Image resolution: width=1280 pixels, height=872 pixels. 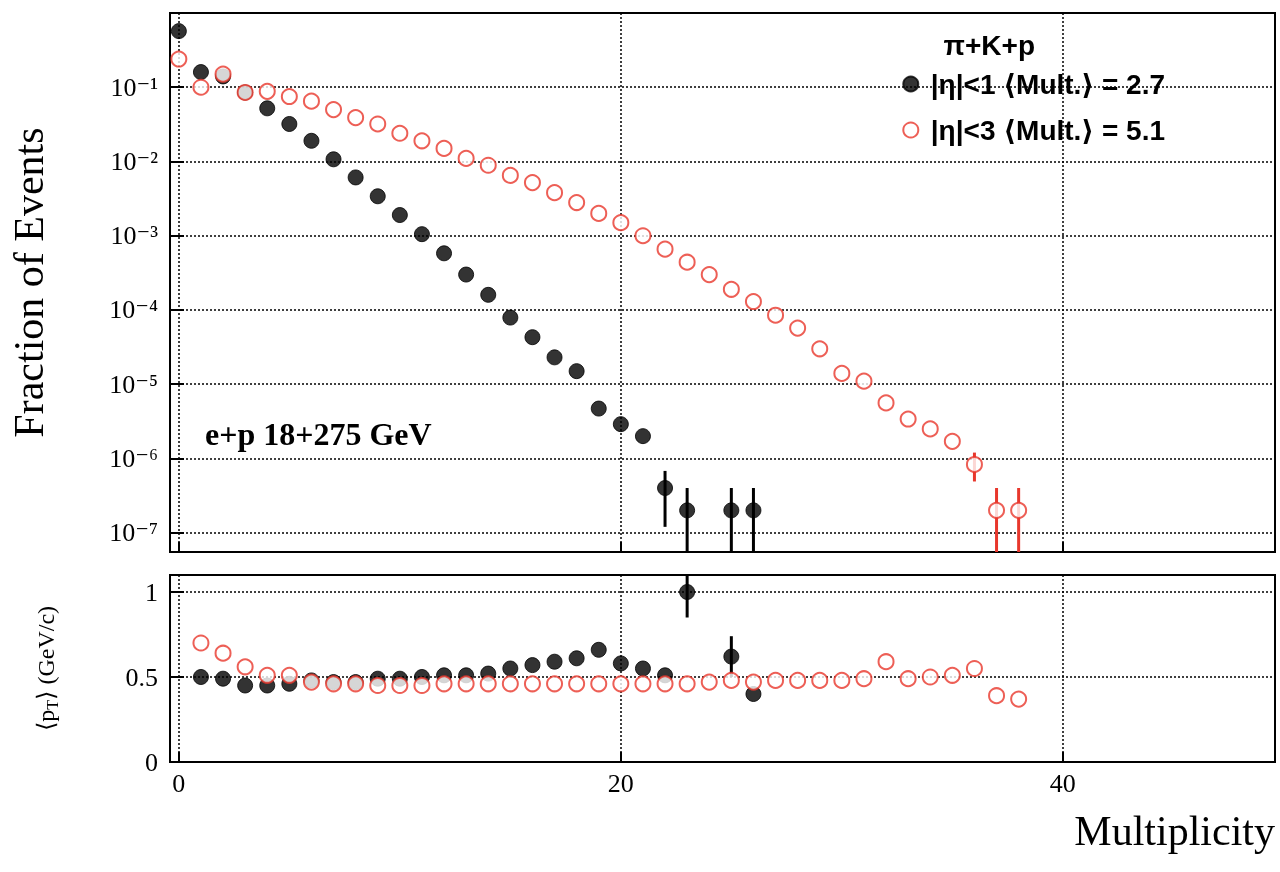 What do you see at coordinates (1048, 130) in the screenshot?
I see `legend-label: |η|<3 ⟨Mult.⟩ = 5.1` at bounding box center [1048, 130].